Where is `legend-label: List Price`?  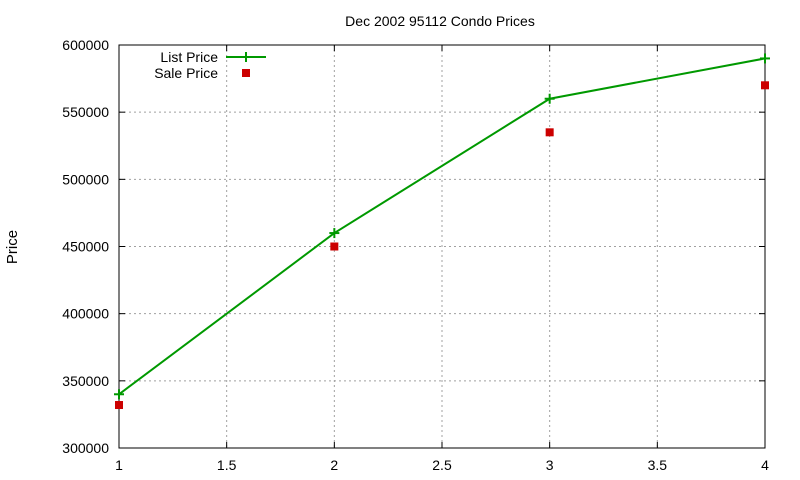
legend-label: List Price is located at coordinates (189, 57).